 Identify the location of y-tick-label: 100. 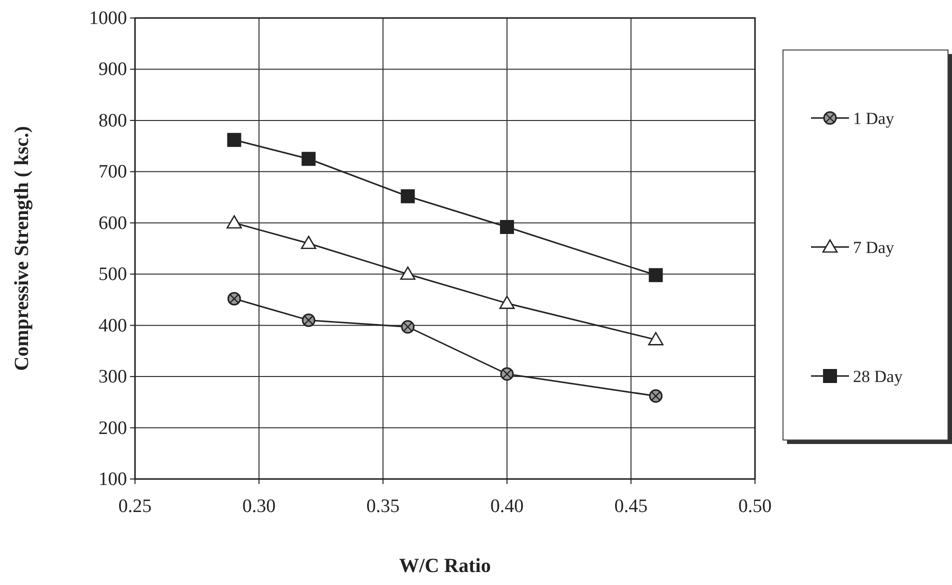
(112, 479).